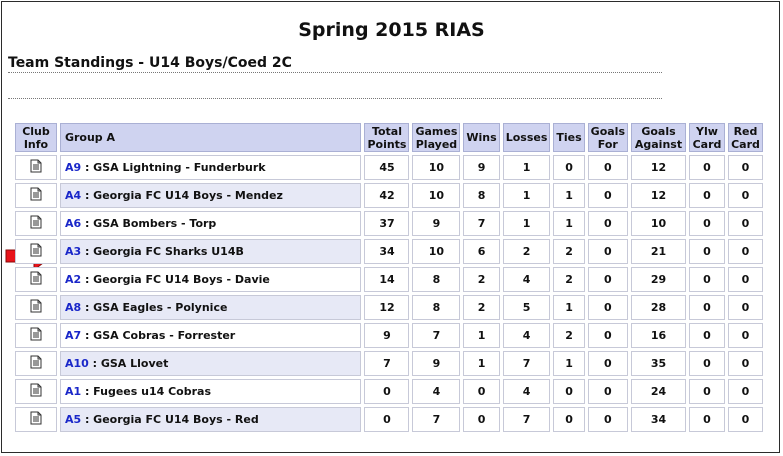 The height and width of the screenshot is (456, 783). Describe the element at coordinates (526, 391) in the screenshot. I see `losses-cell: 4` at that location.